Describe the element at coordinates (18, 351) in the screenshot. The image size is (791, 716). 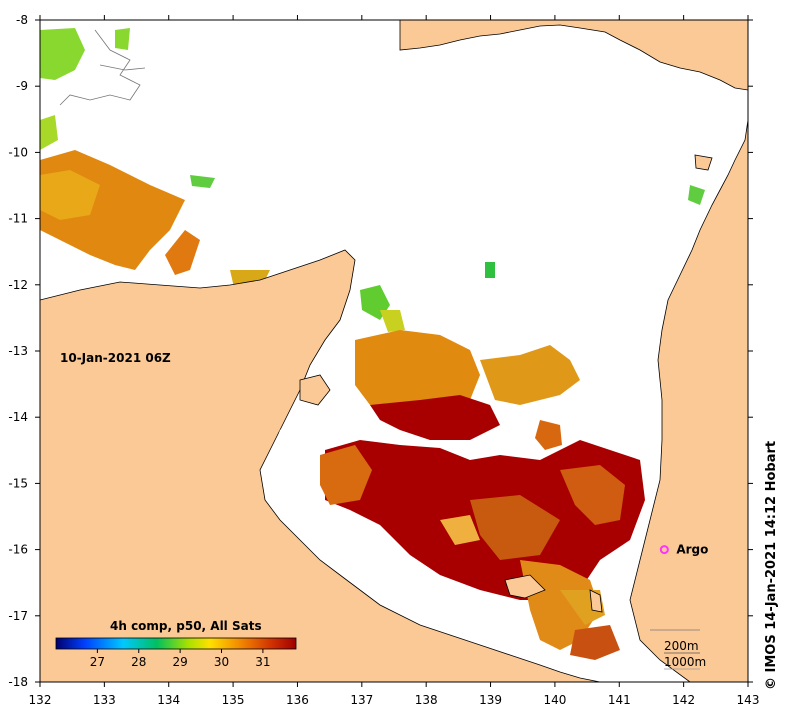
I see `y-tick-label: -13` at that location.